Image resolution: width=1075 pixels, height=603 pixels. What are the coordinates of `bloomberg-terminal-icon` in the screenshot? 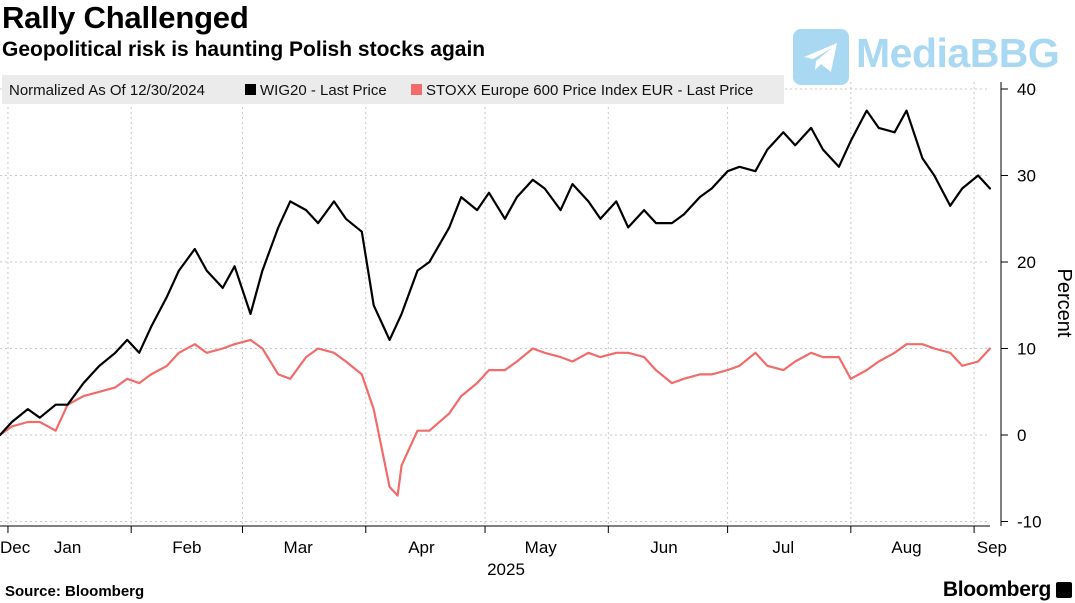 It's located at (1064, 590).